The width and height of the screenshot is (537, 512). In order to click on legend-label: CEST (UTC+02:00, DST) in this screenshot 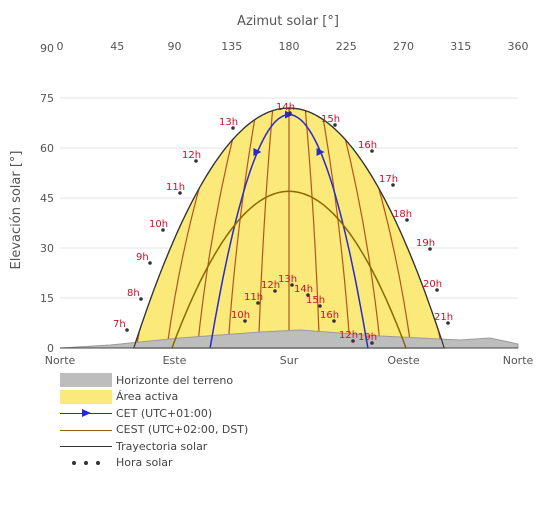, I will do `click(182, 430)`.